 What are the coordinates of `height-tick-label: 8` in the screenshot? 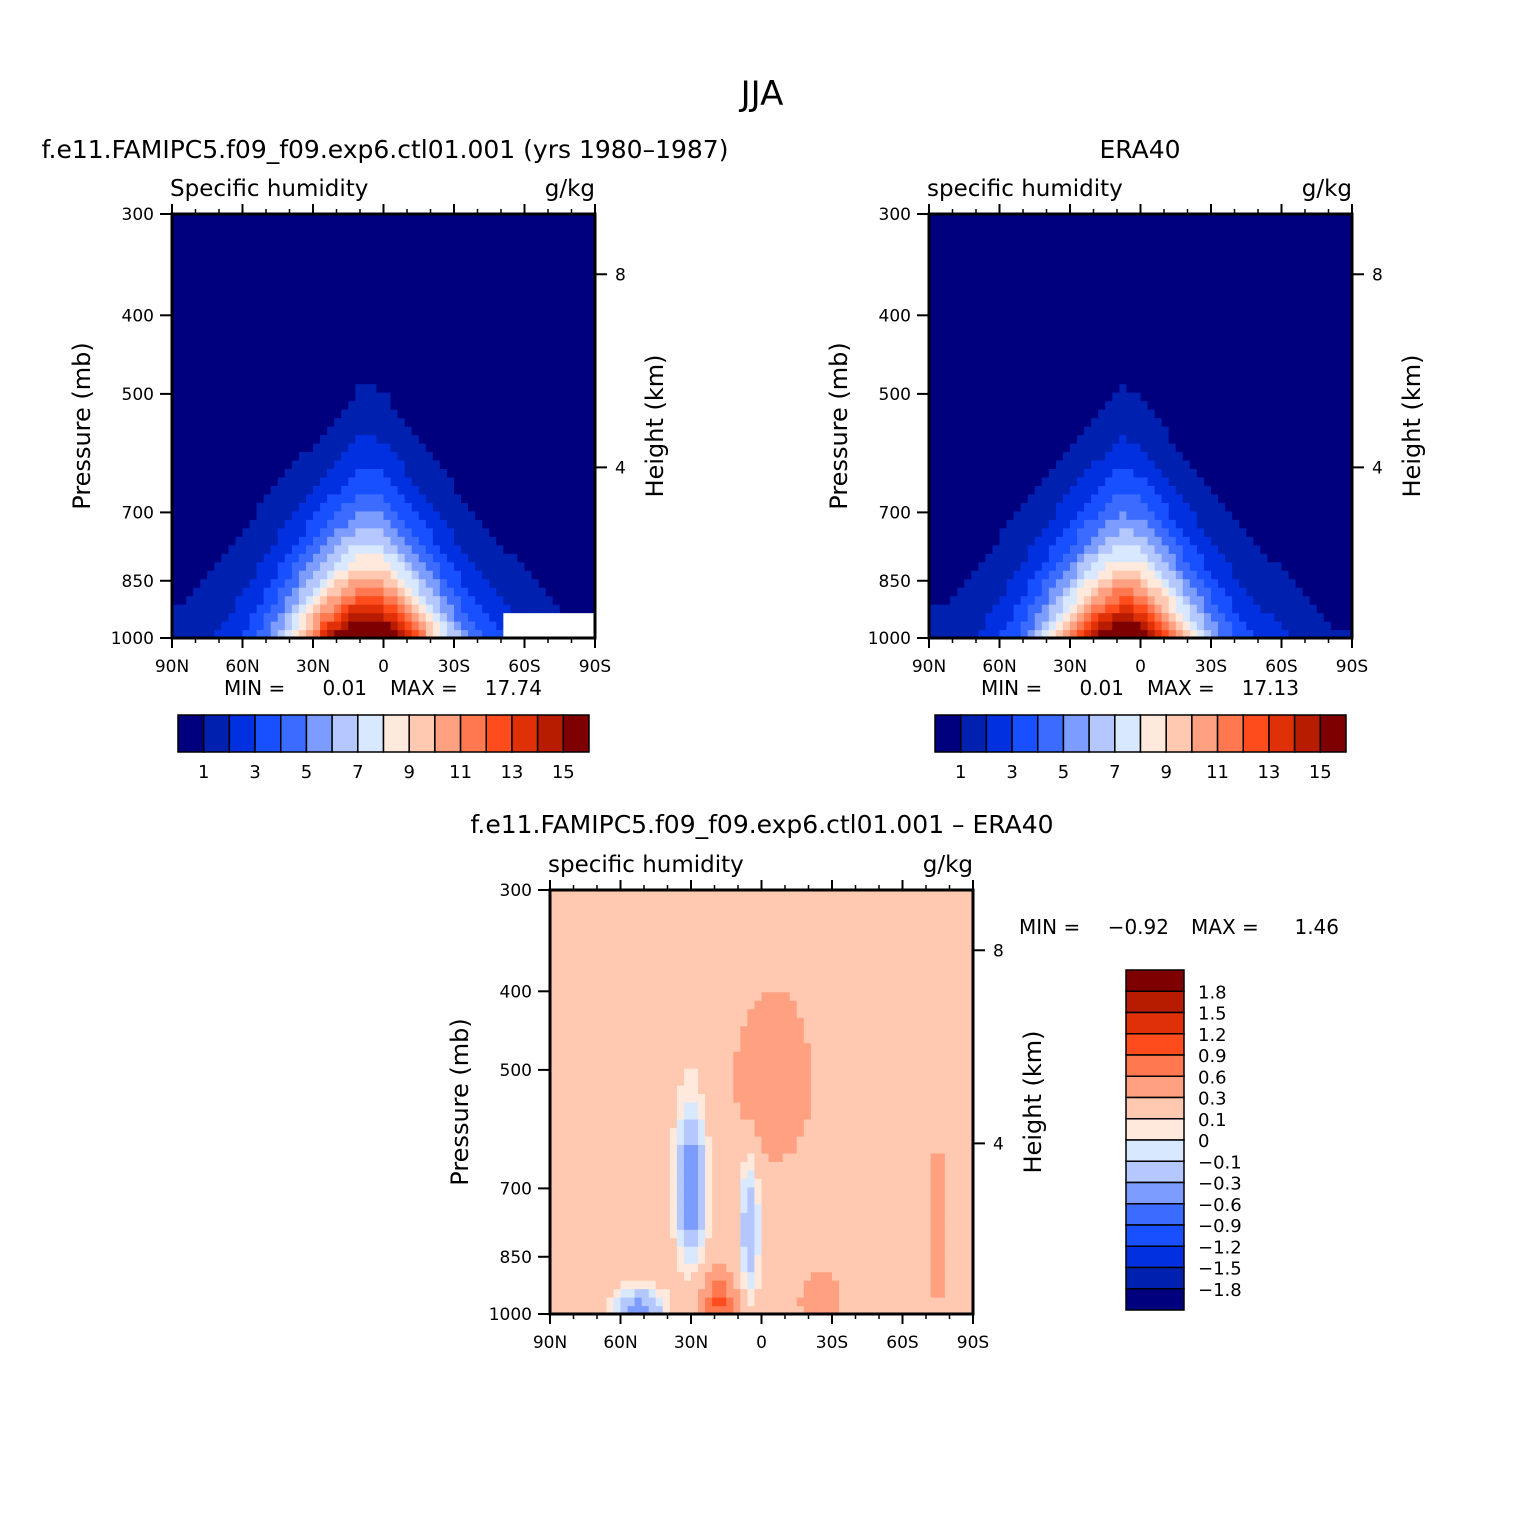 It's located at (620, 275).